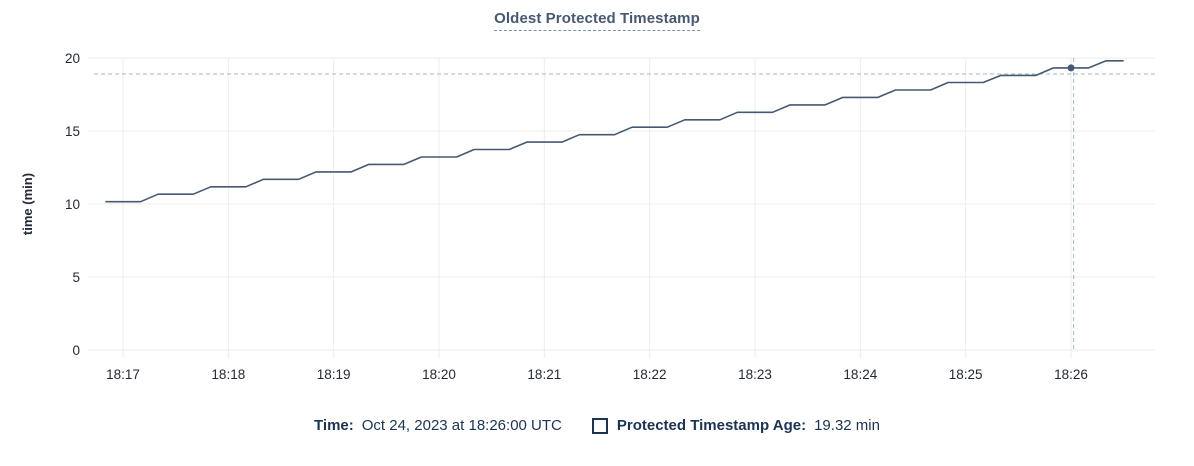 This screenshot has height=466, width=1194. I want to click on x-tick-label: 18:25, so click(966, 374).